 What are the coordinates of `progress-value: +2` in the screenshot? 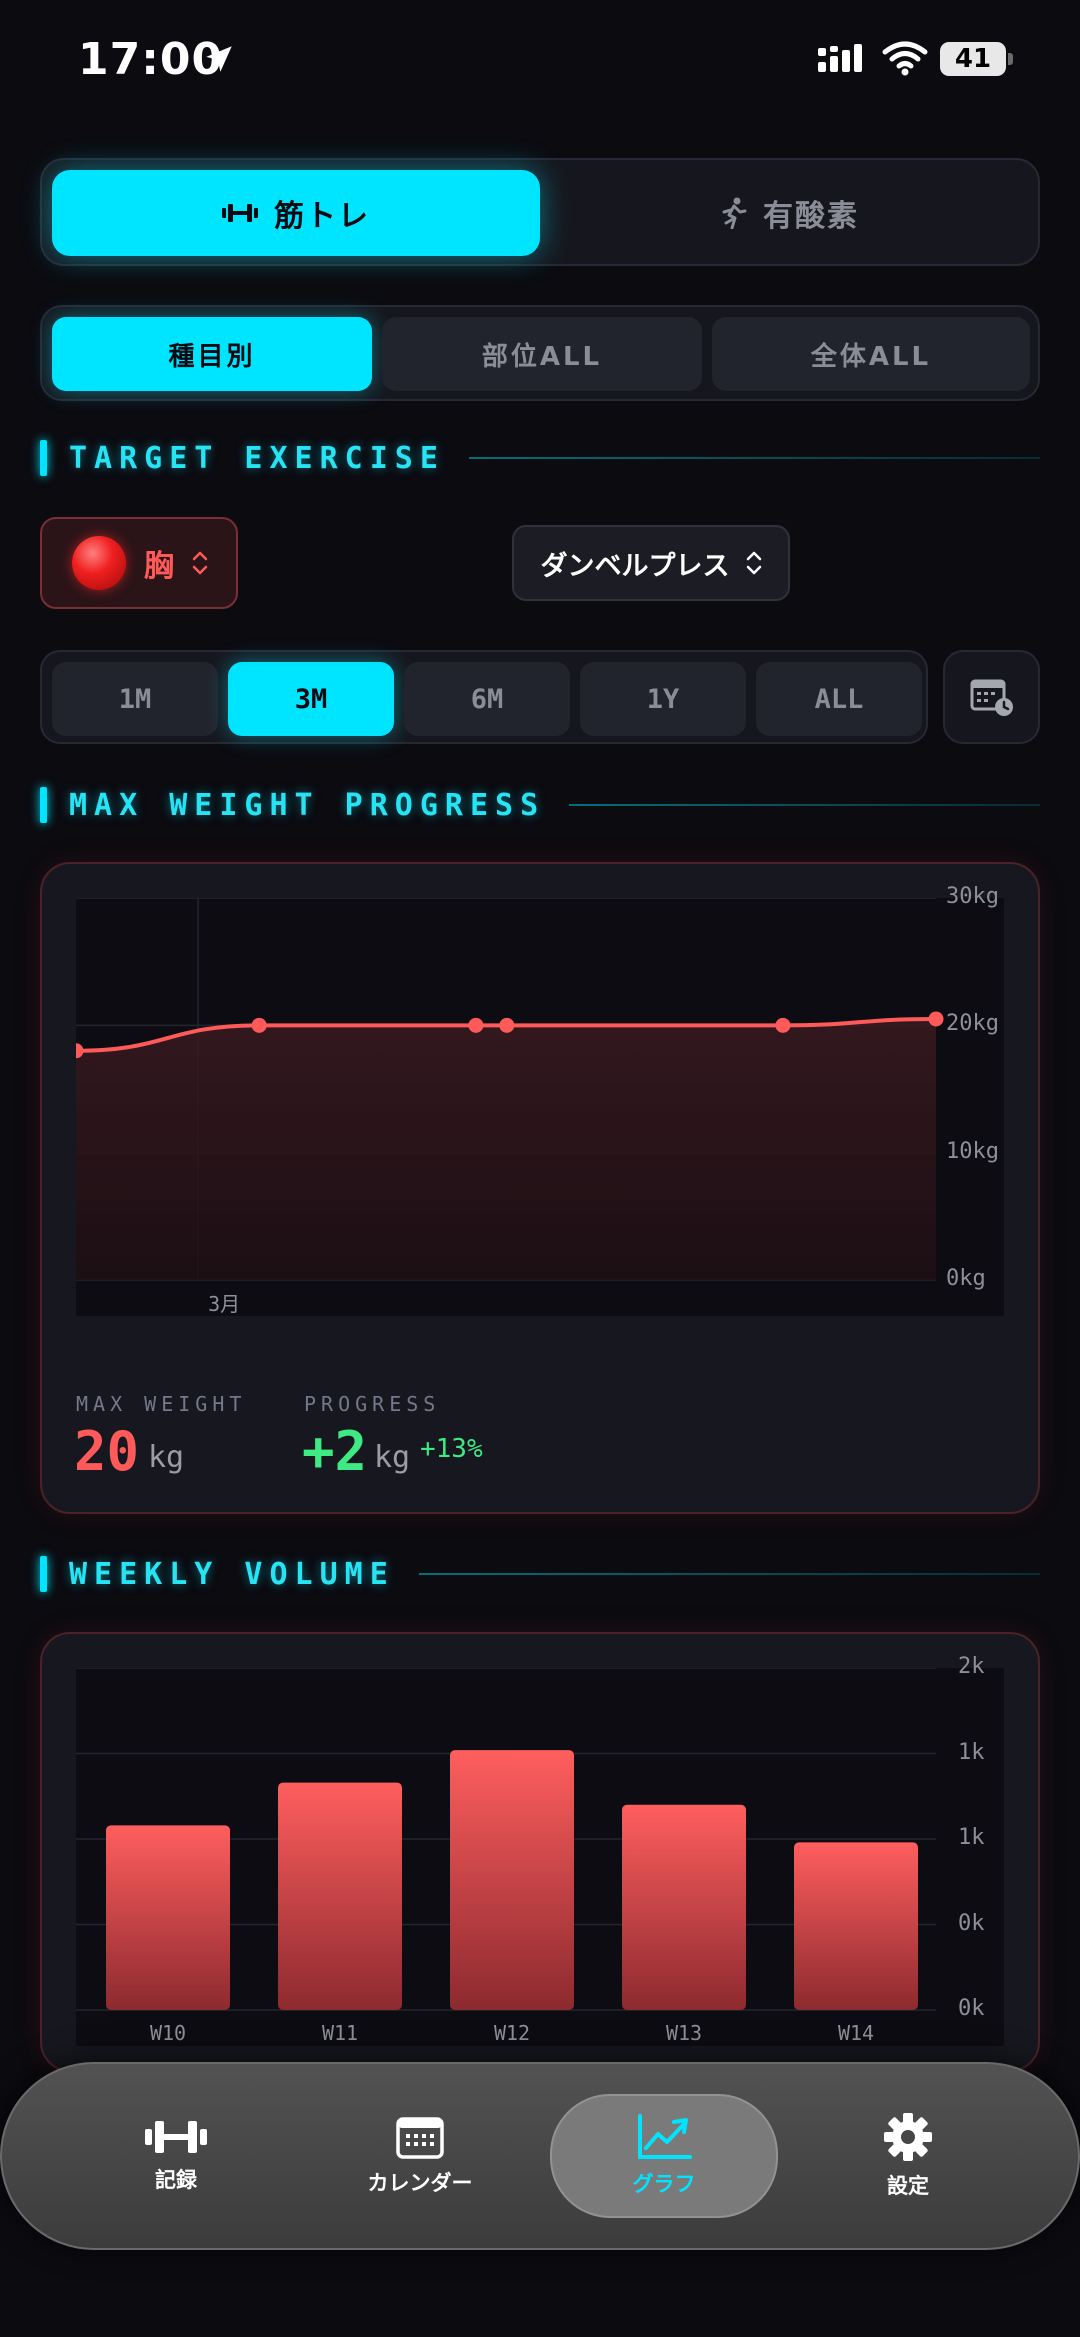 It's located at (335, 1451).